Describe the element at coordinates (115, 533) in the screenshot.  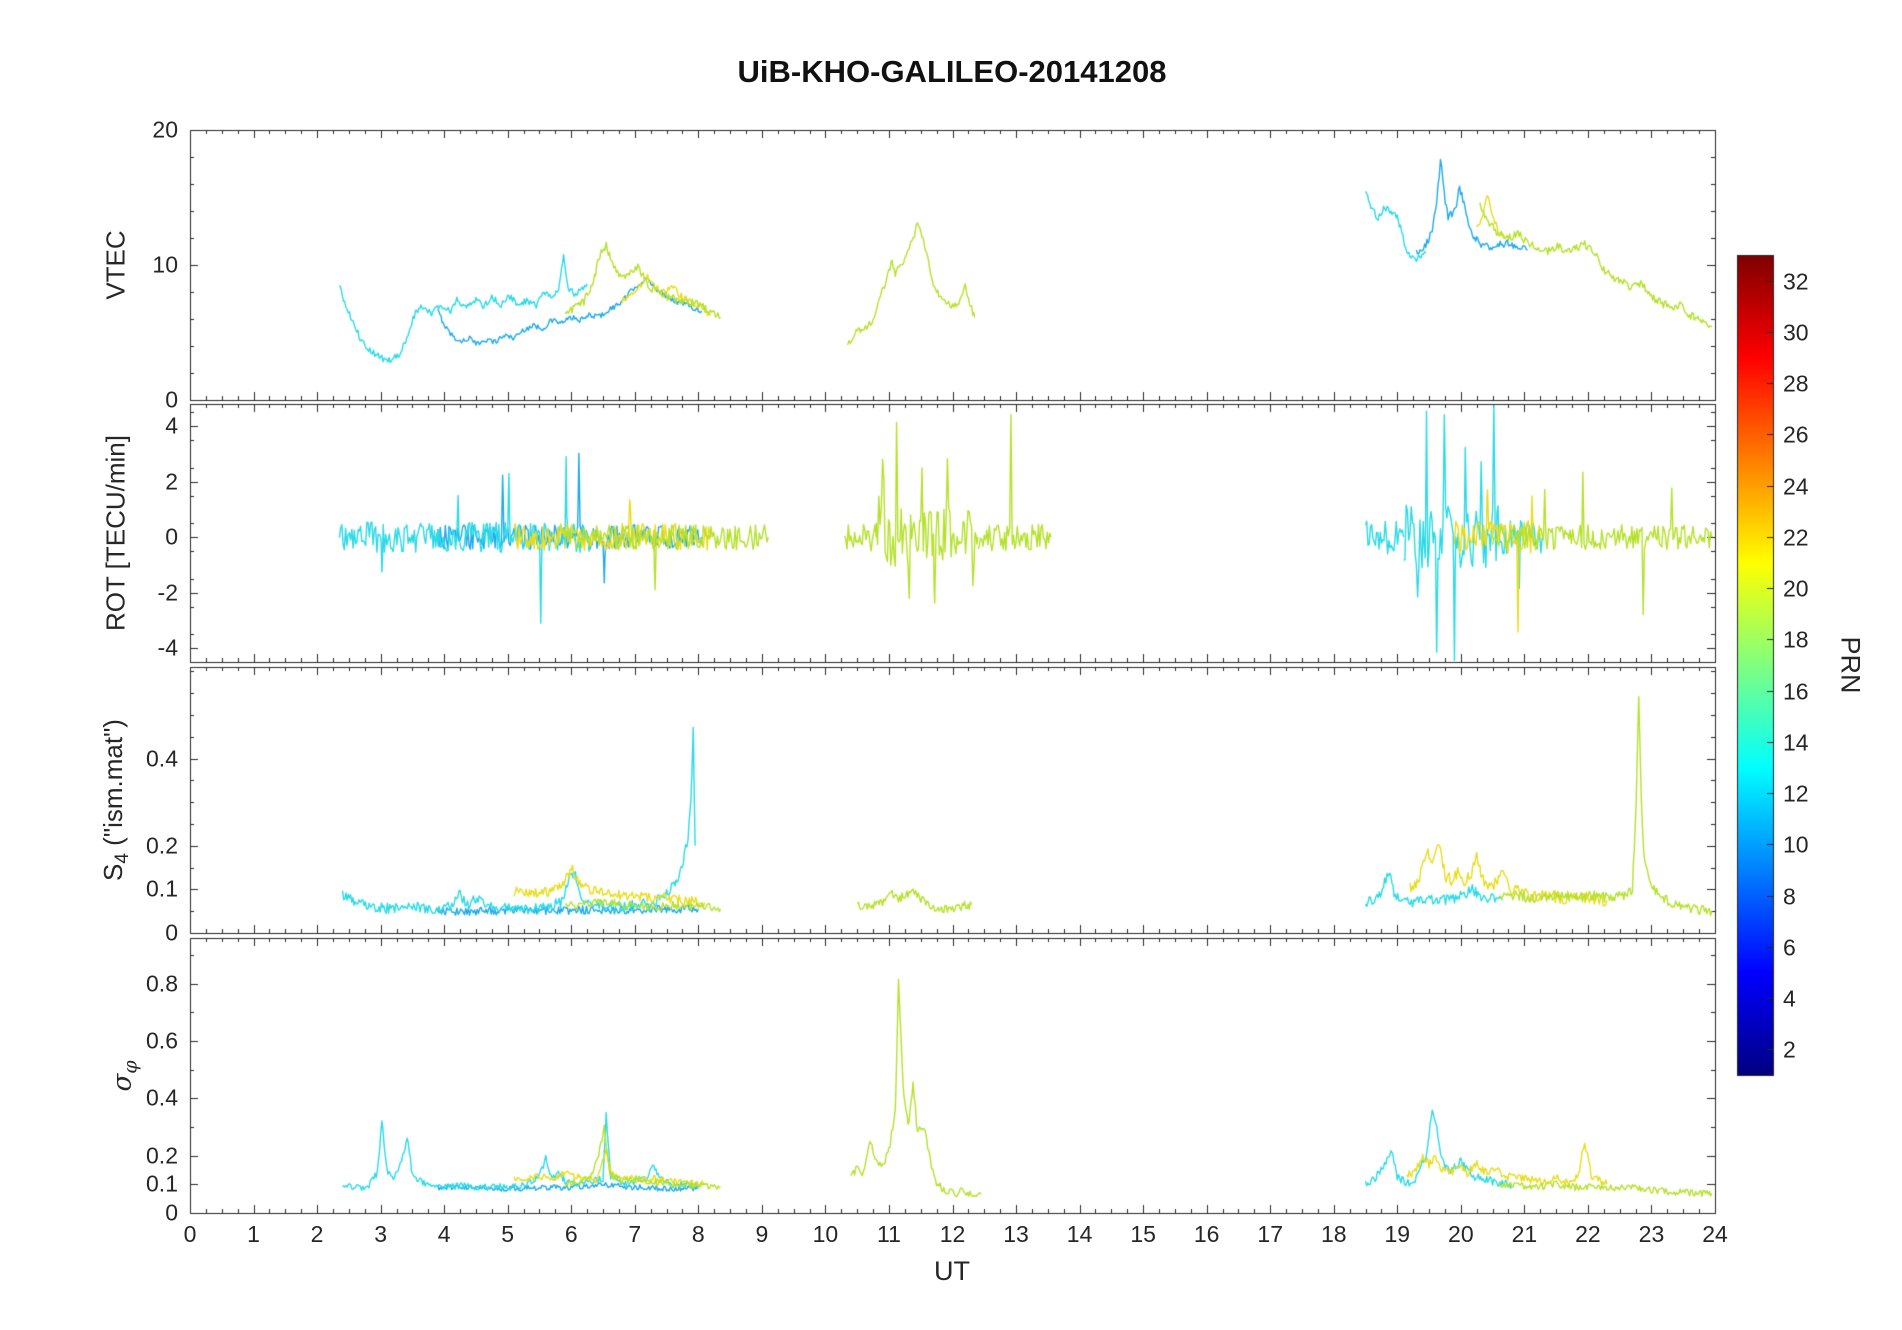
I see `y-axis-label-rot: ROT [TECU/min]` at that location.